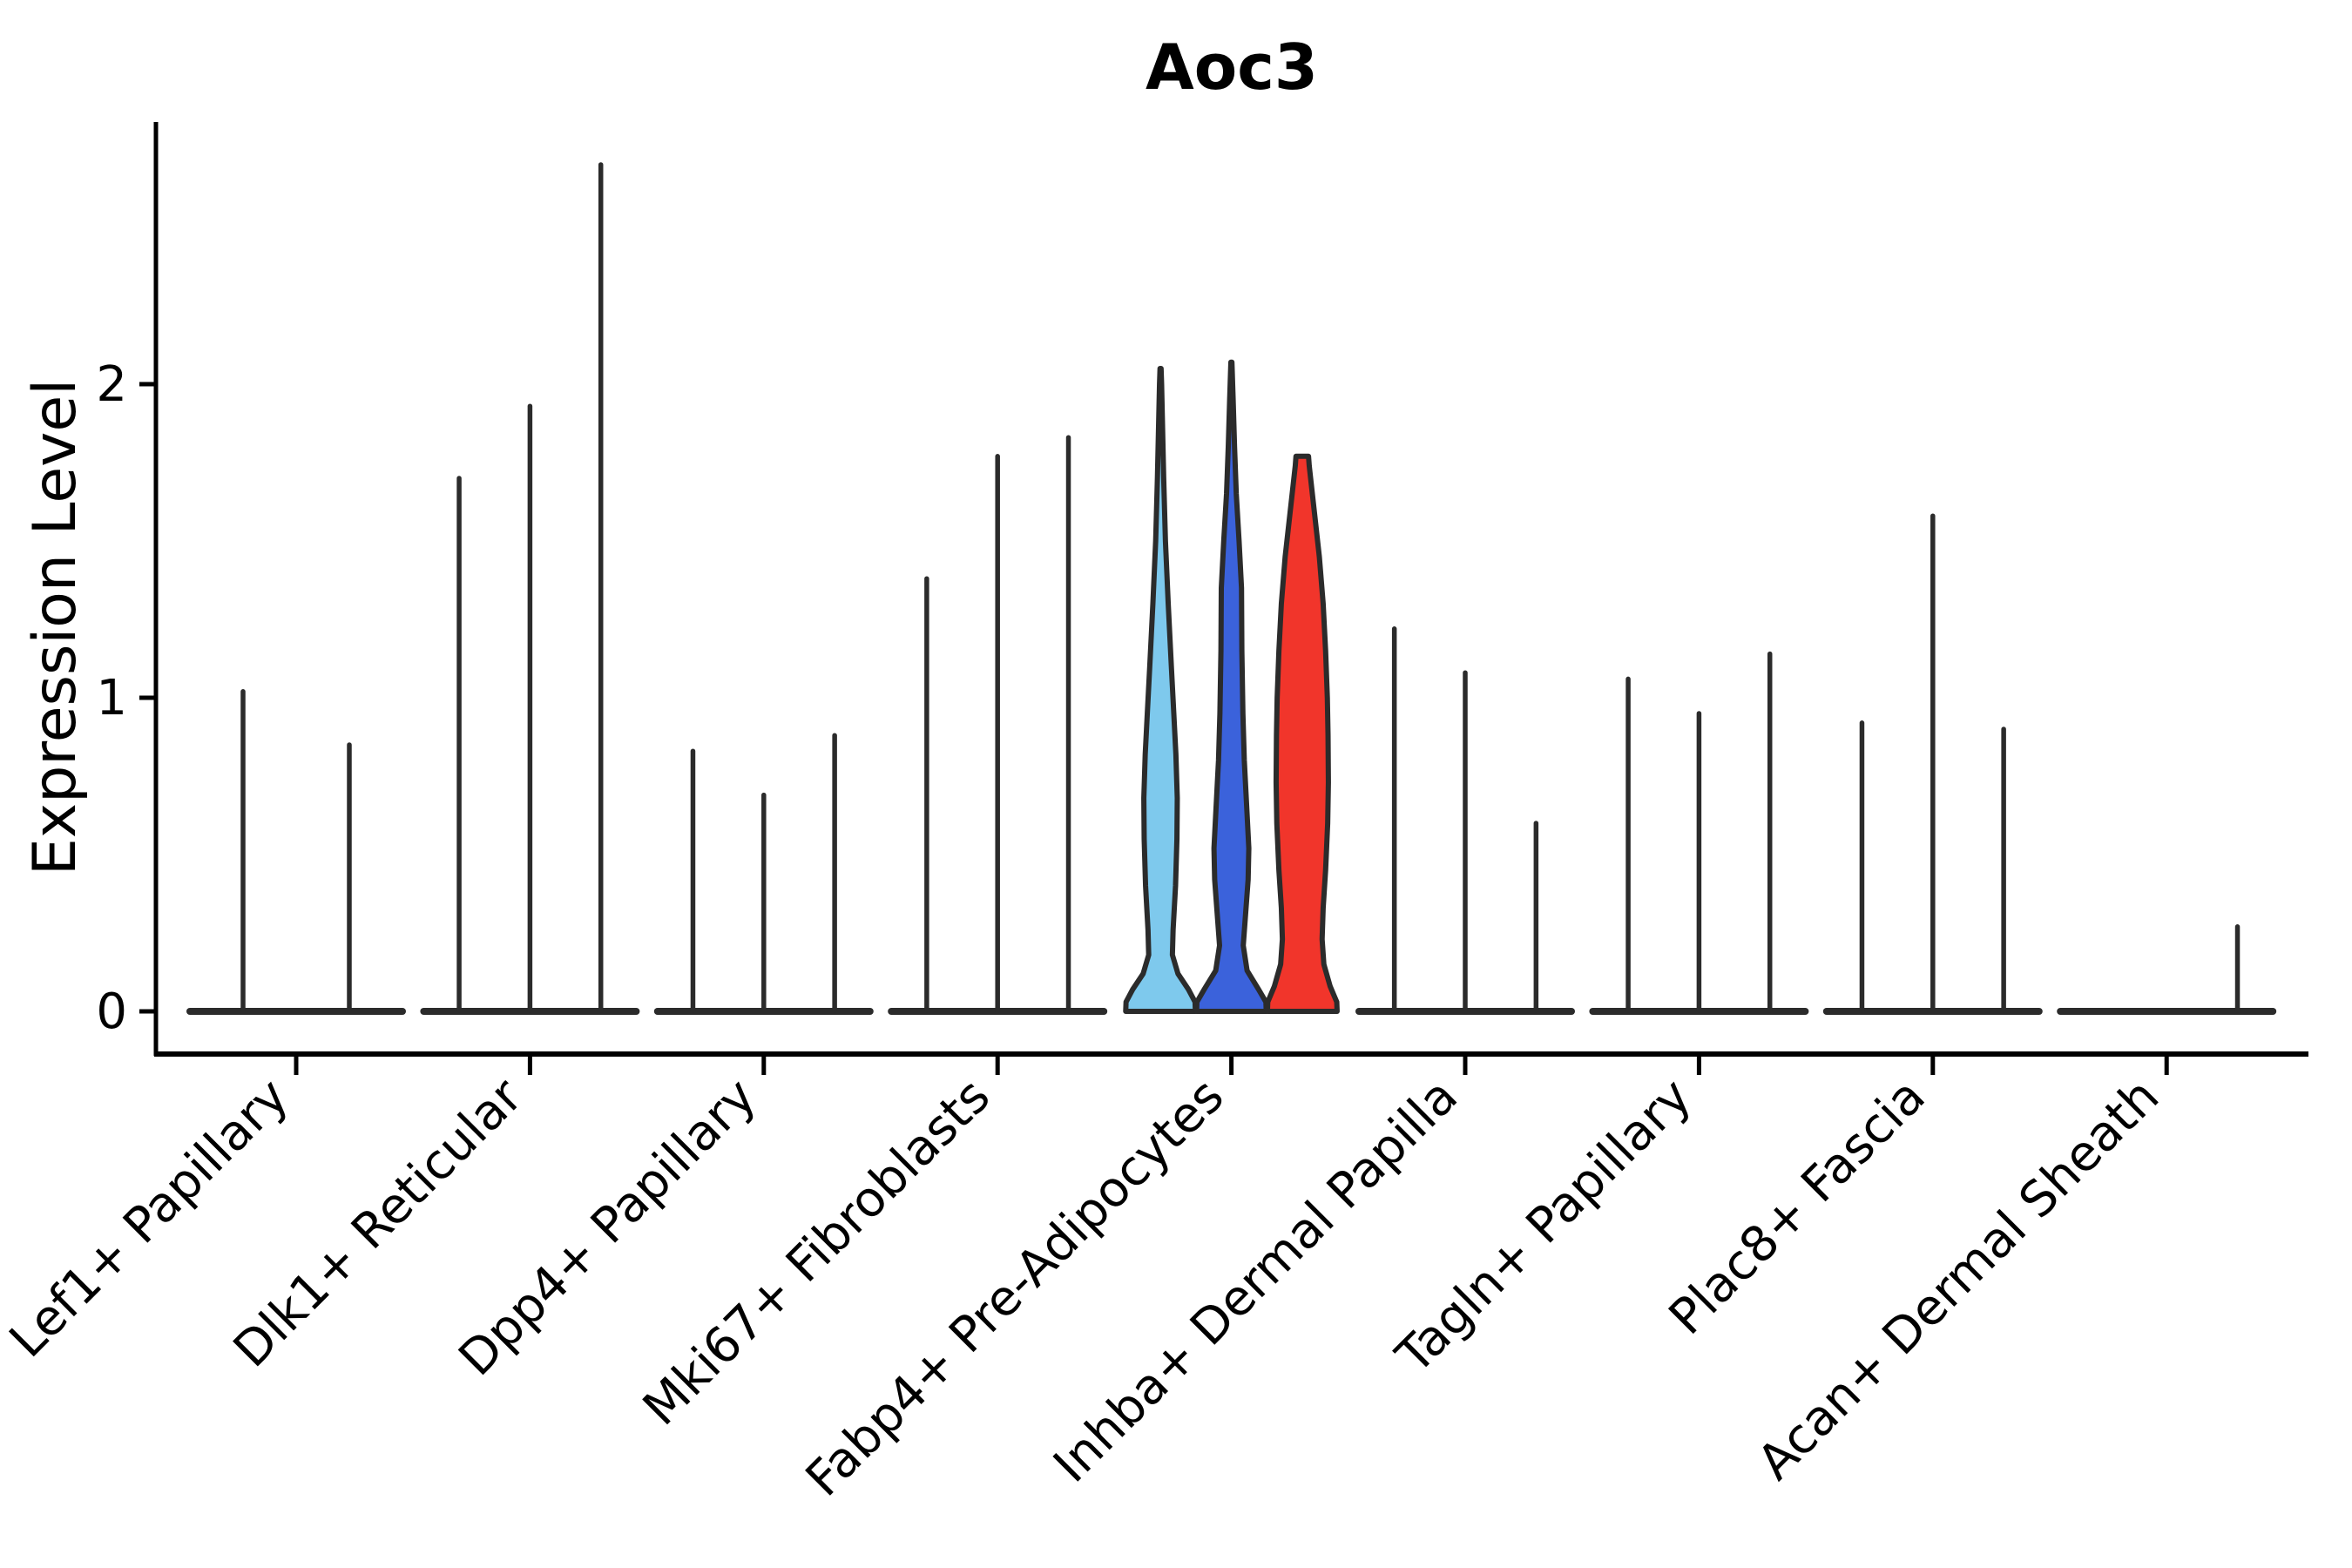 This screenshot has height=1568, width=2352. I want to click on chart-title: Aoc3, so click(1232, 67).